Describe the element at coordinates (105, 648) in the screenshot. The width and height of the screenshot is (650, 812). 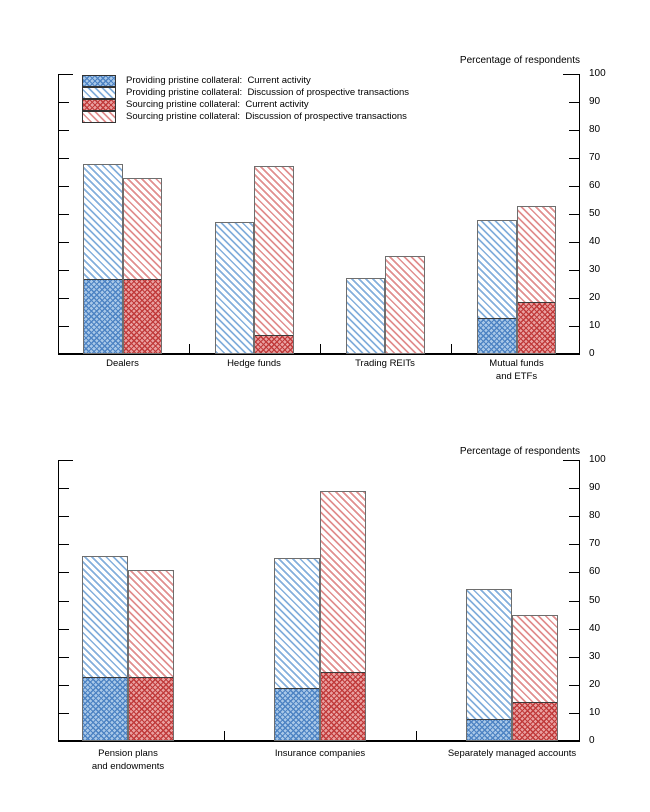
I see `bar-providing-pension-plans-and-endowments` at that location.